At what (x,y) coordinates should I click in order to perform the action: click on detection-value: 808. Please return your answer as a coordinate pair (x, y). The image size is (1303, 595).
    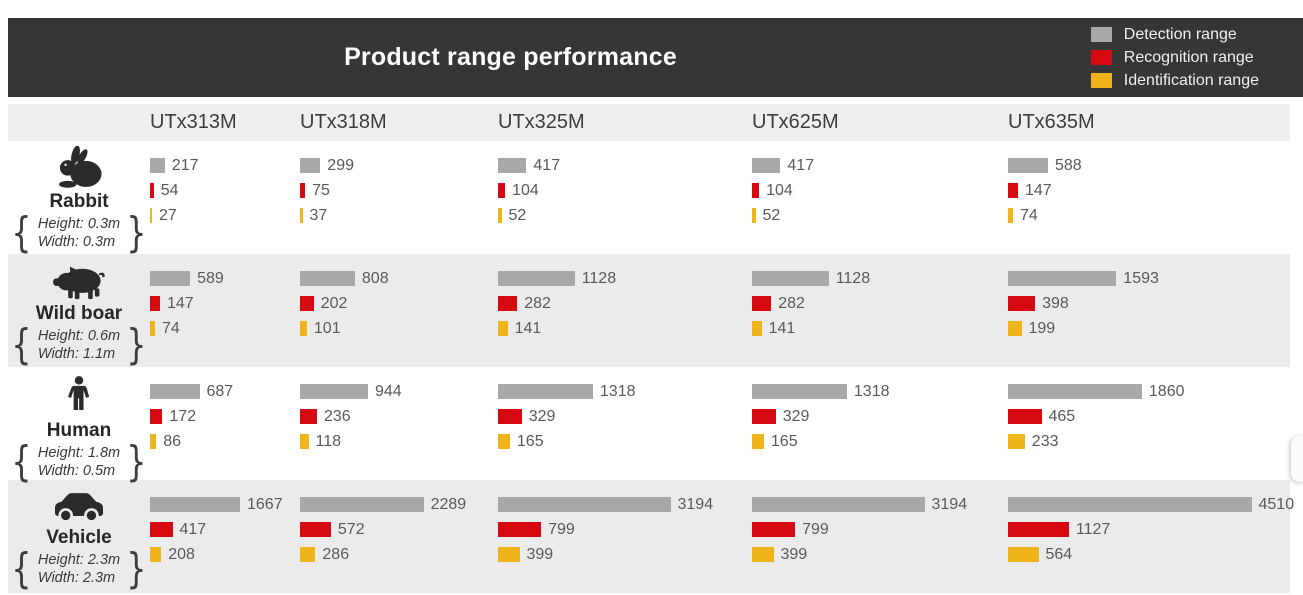
    Looking at the image, I should click on (375, 278).